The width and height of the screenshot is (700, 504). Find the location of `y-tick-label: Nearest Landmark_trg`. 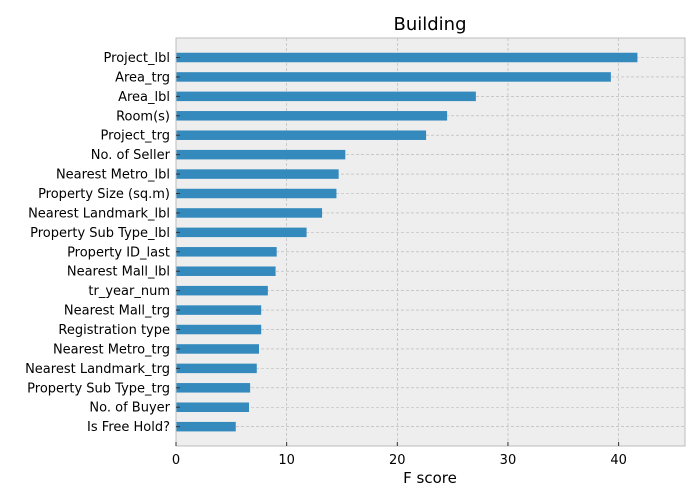

y-tick-label: Nearest Landmark_trg is located at coordinates (97, 369).